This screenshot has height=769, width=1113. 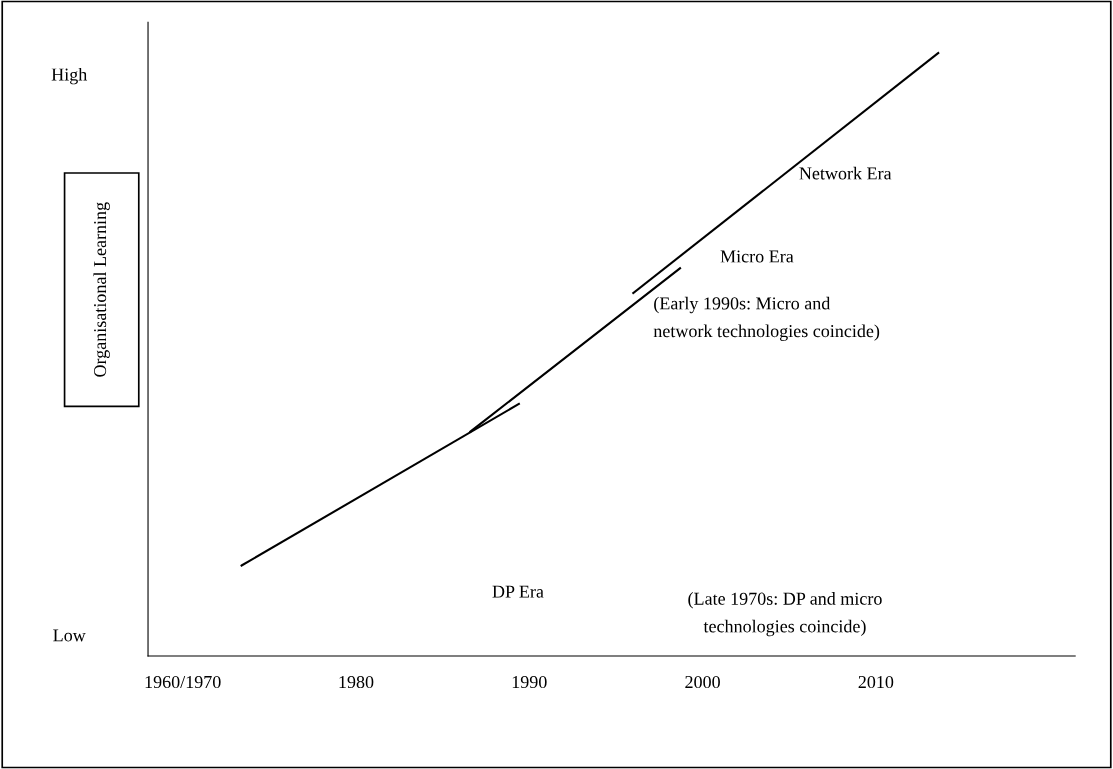 I want to click on x-tick-label: 2000, so click(x=702, y=682).